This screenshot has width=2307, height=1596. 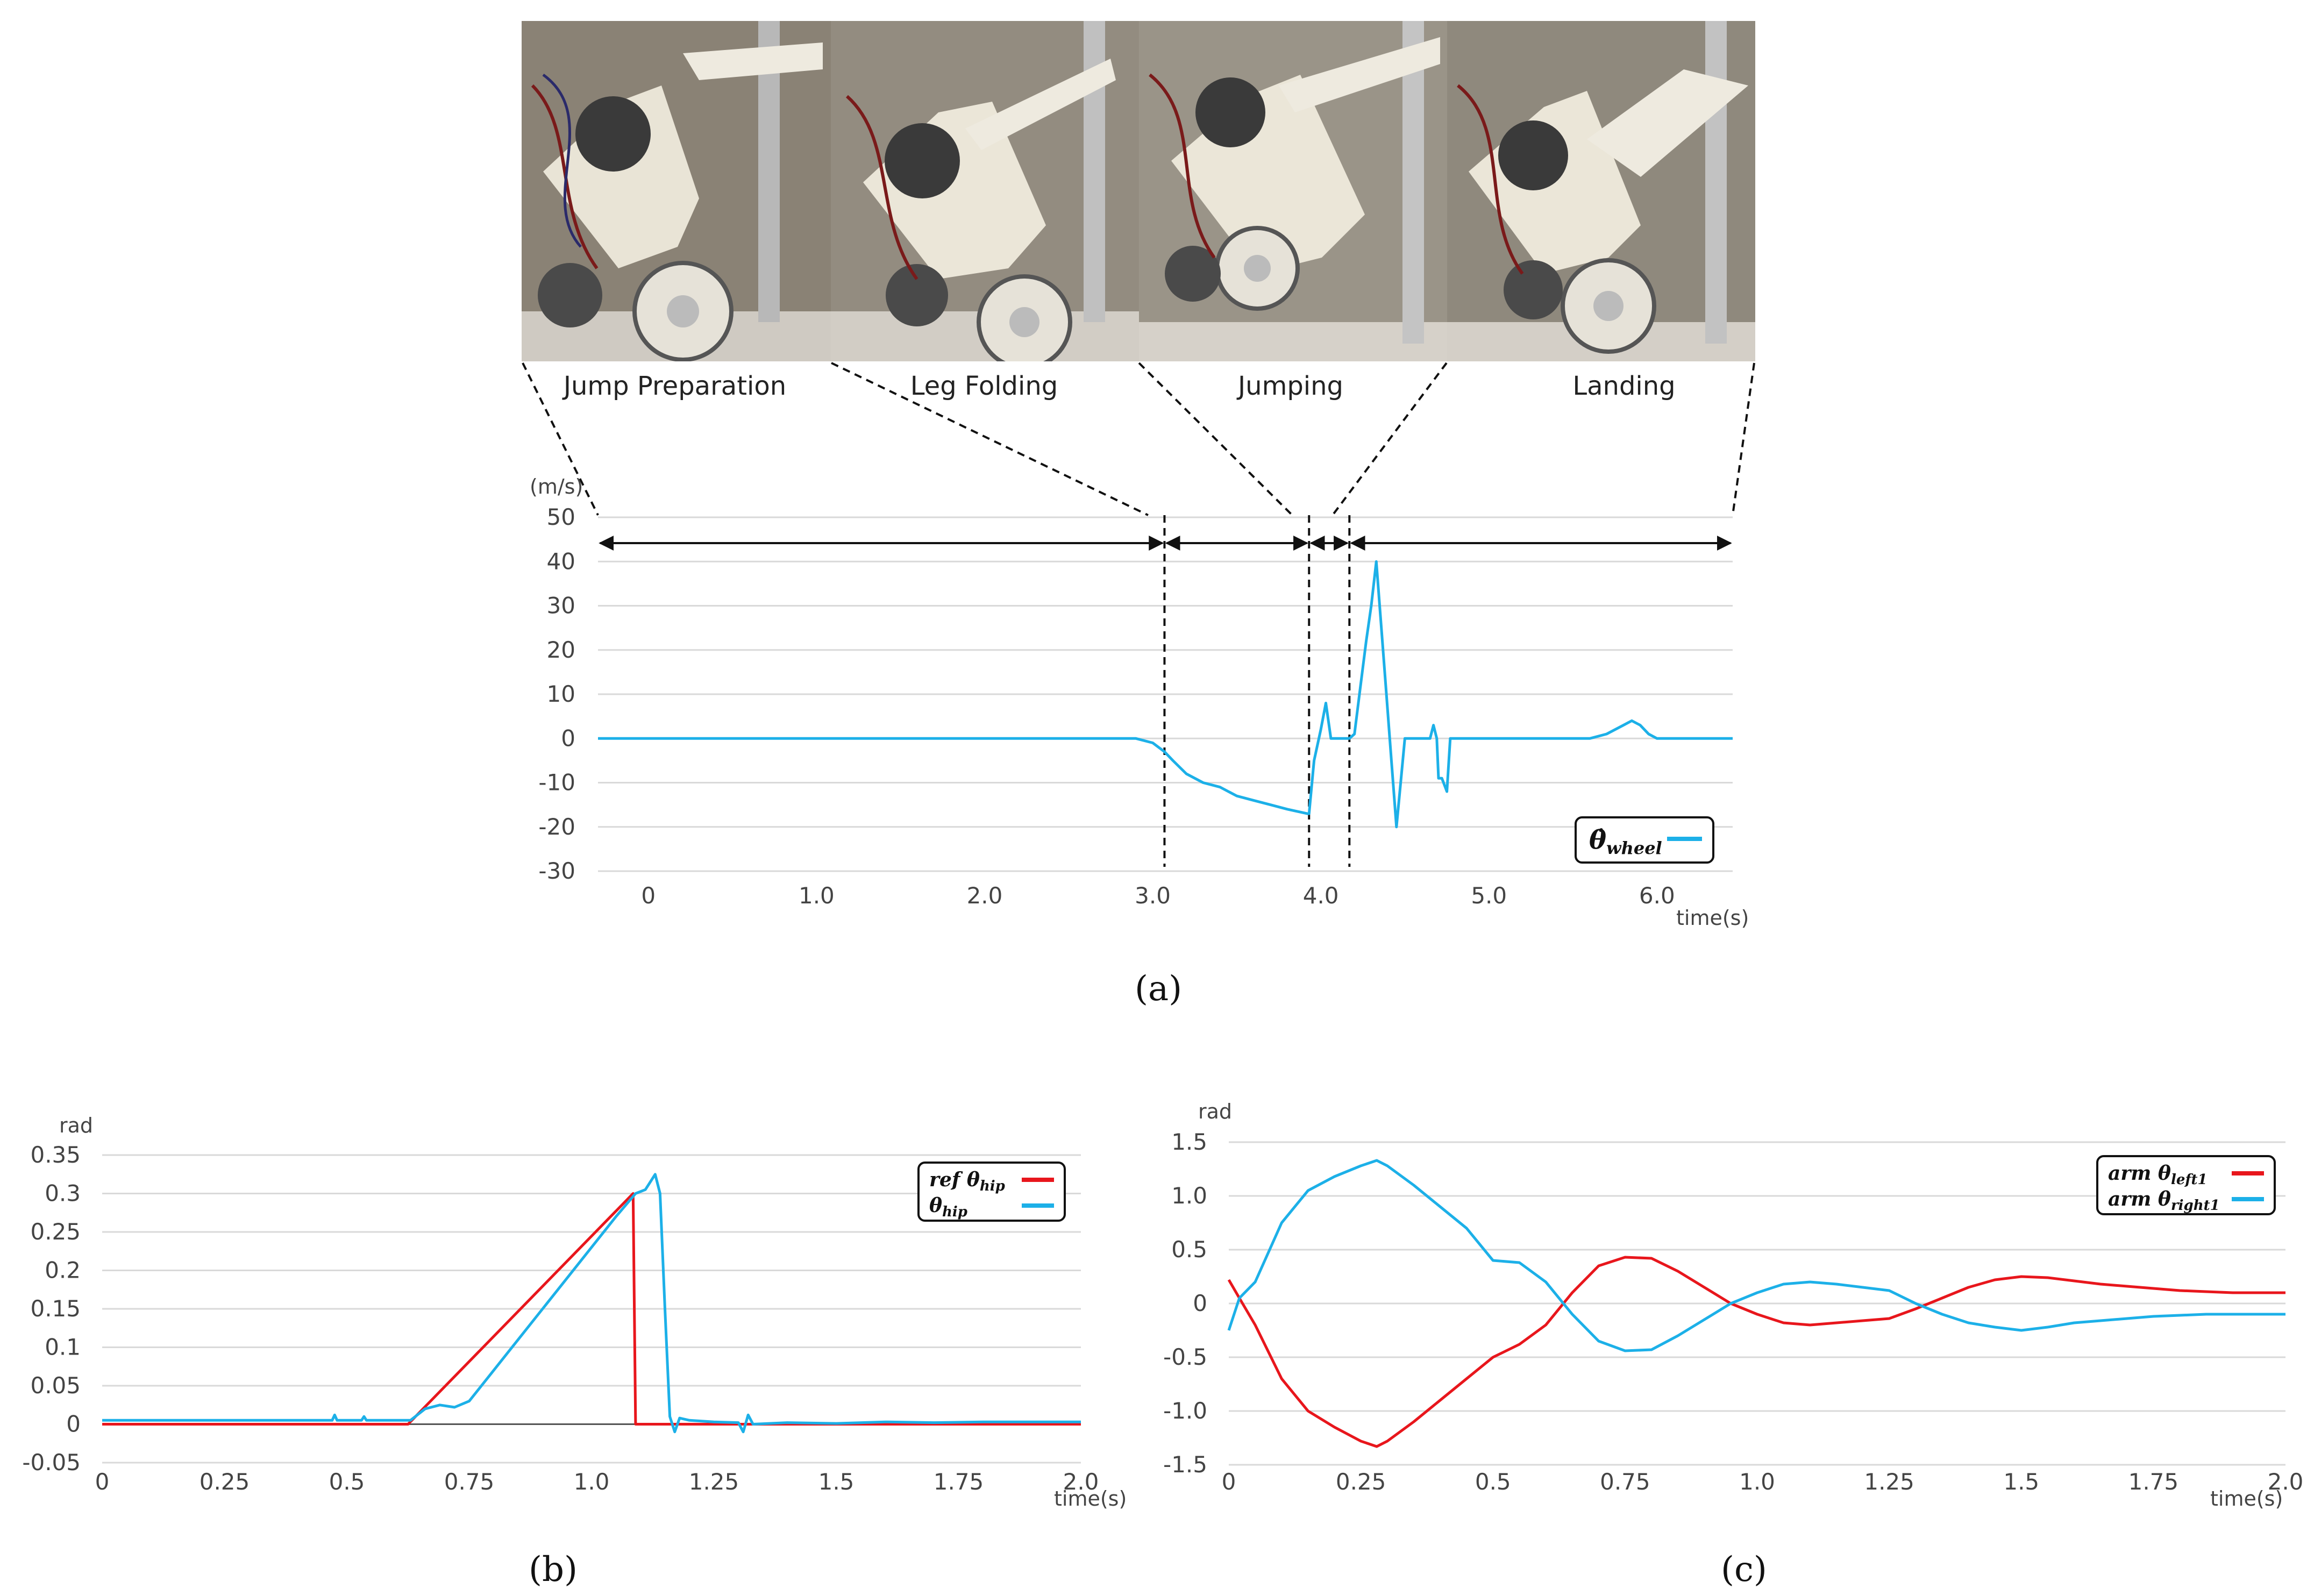 What do you see at coordinates (836, 1482) in the screenshot?
I see `b-xtick-label-6: 1.5` at bounding box center [836, 1482].